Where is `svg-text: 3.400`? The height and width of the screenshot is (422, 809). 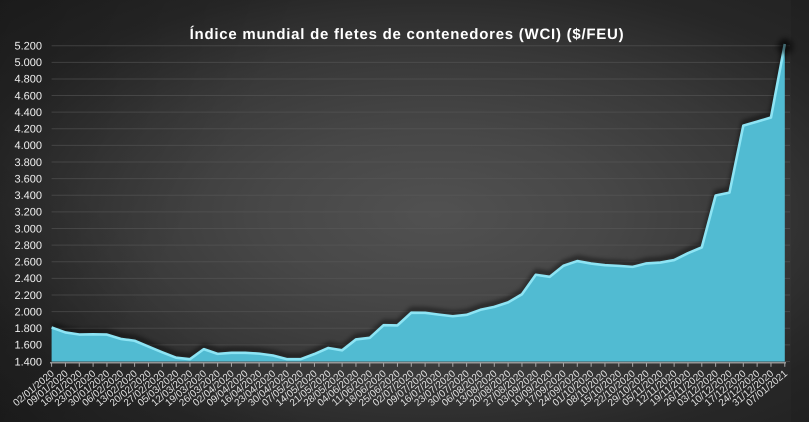 svg-text: 3.400 is located at coordinates (28, 196).